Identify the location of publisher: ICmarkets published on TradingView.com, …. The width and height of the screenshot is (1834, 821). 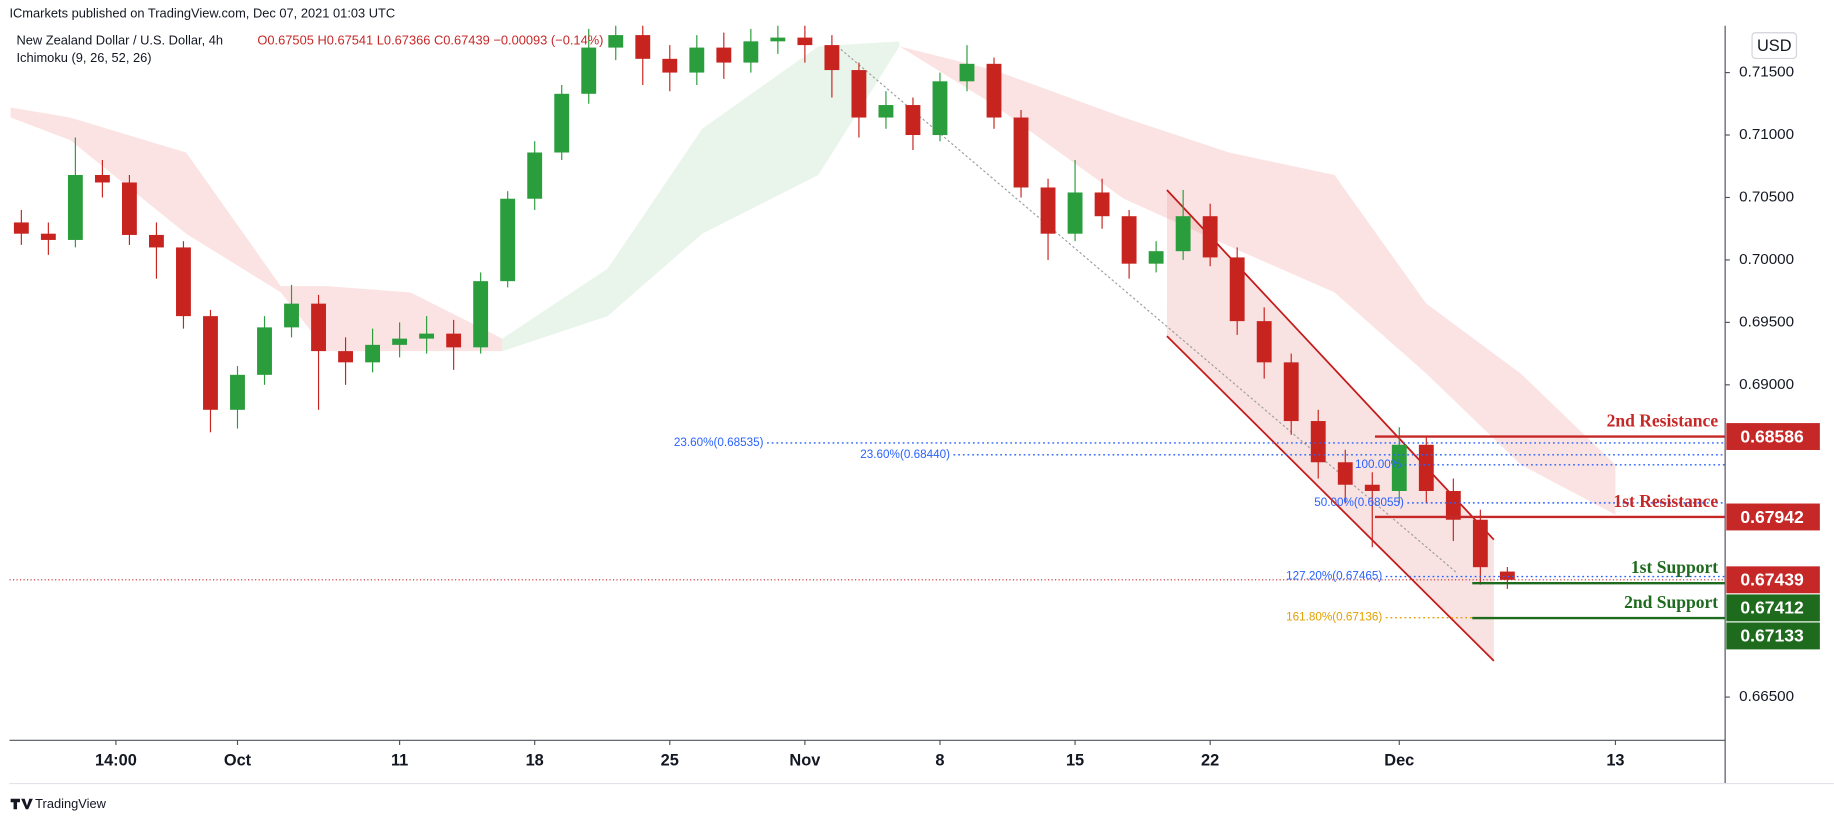
(202, 12).